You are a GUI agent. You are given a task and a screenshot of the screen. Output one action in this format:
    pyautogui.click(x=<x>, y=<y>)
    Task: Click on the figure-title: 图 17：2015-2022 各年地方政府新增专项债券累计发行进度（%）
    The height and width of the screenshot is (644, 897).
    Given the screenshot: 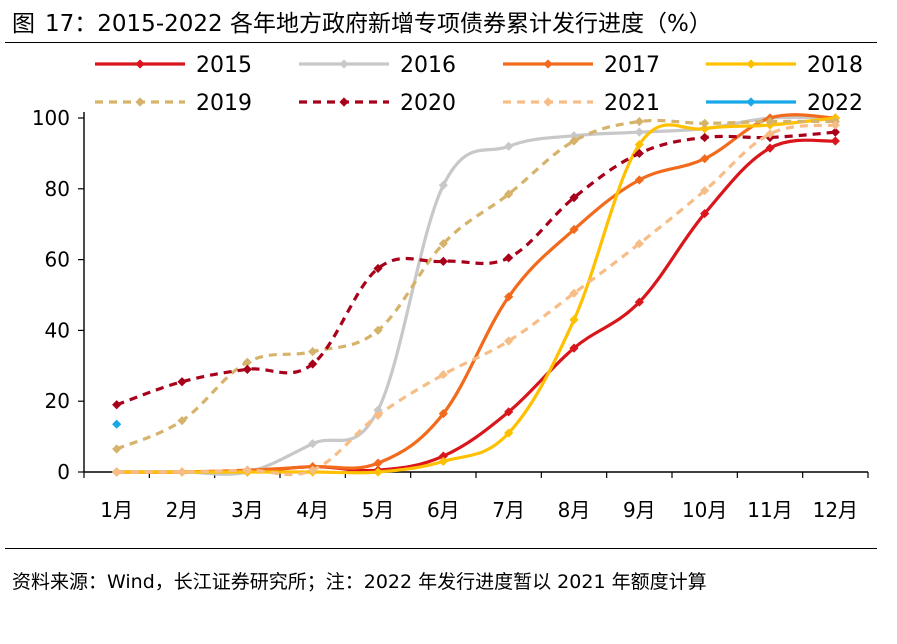 What is the action you would take?
    pyautogui.click(x=362, y=21)
    